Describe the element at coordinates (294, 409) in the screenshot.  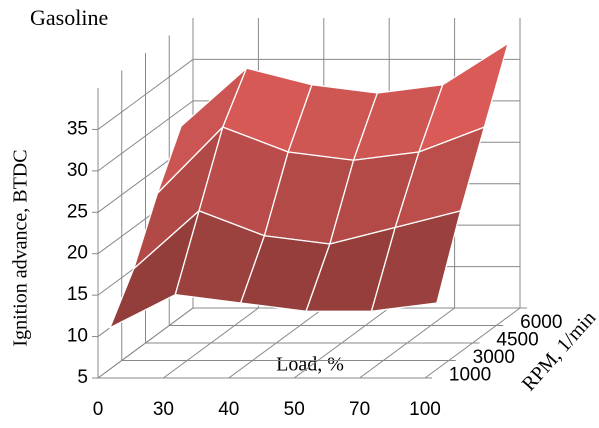
I see `x-tick-label: 50` at that location.